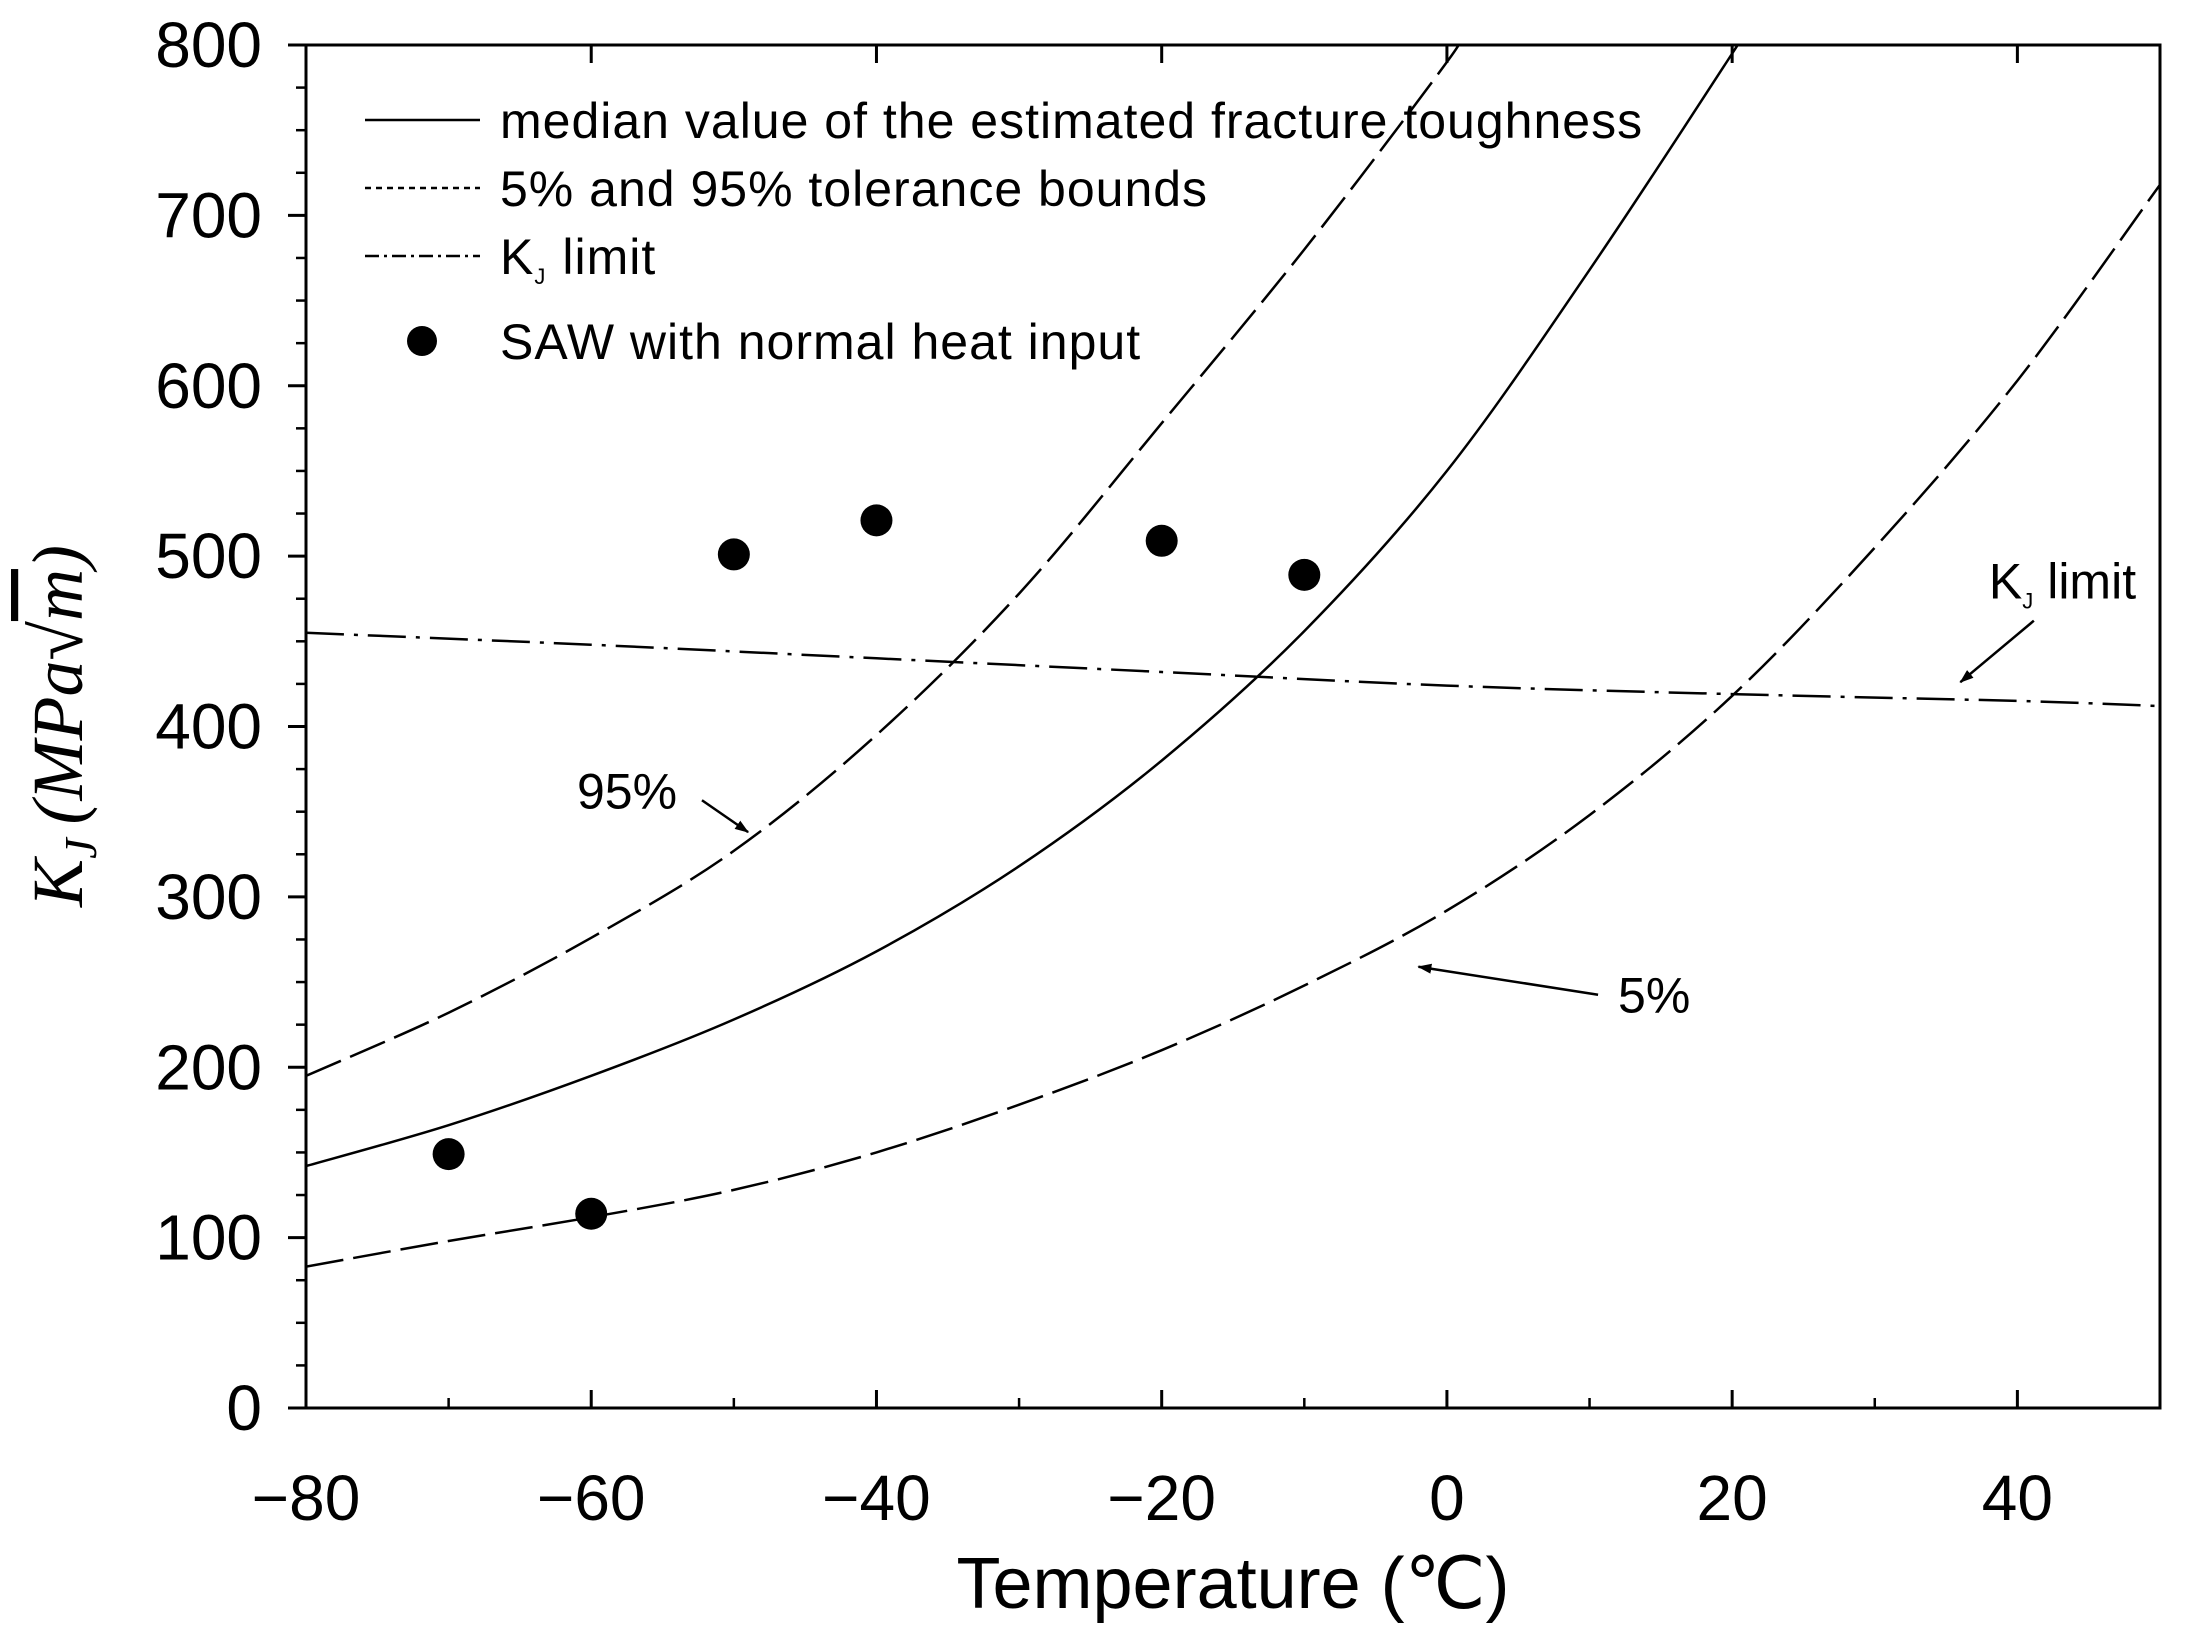 The image size is (2186, 1633). I want to click on y-axis-unit-suffix: ), so click(58, 559).